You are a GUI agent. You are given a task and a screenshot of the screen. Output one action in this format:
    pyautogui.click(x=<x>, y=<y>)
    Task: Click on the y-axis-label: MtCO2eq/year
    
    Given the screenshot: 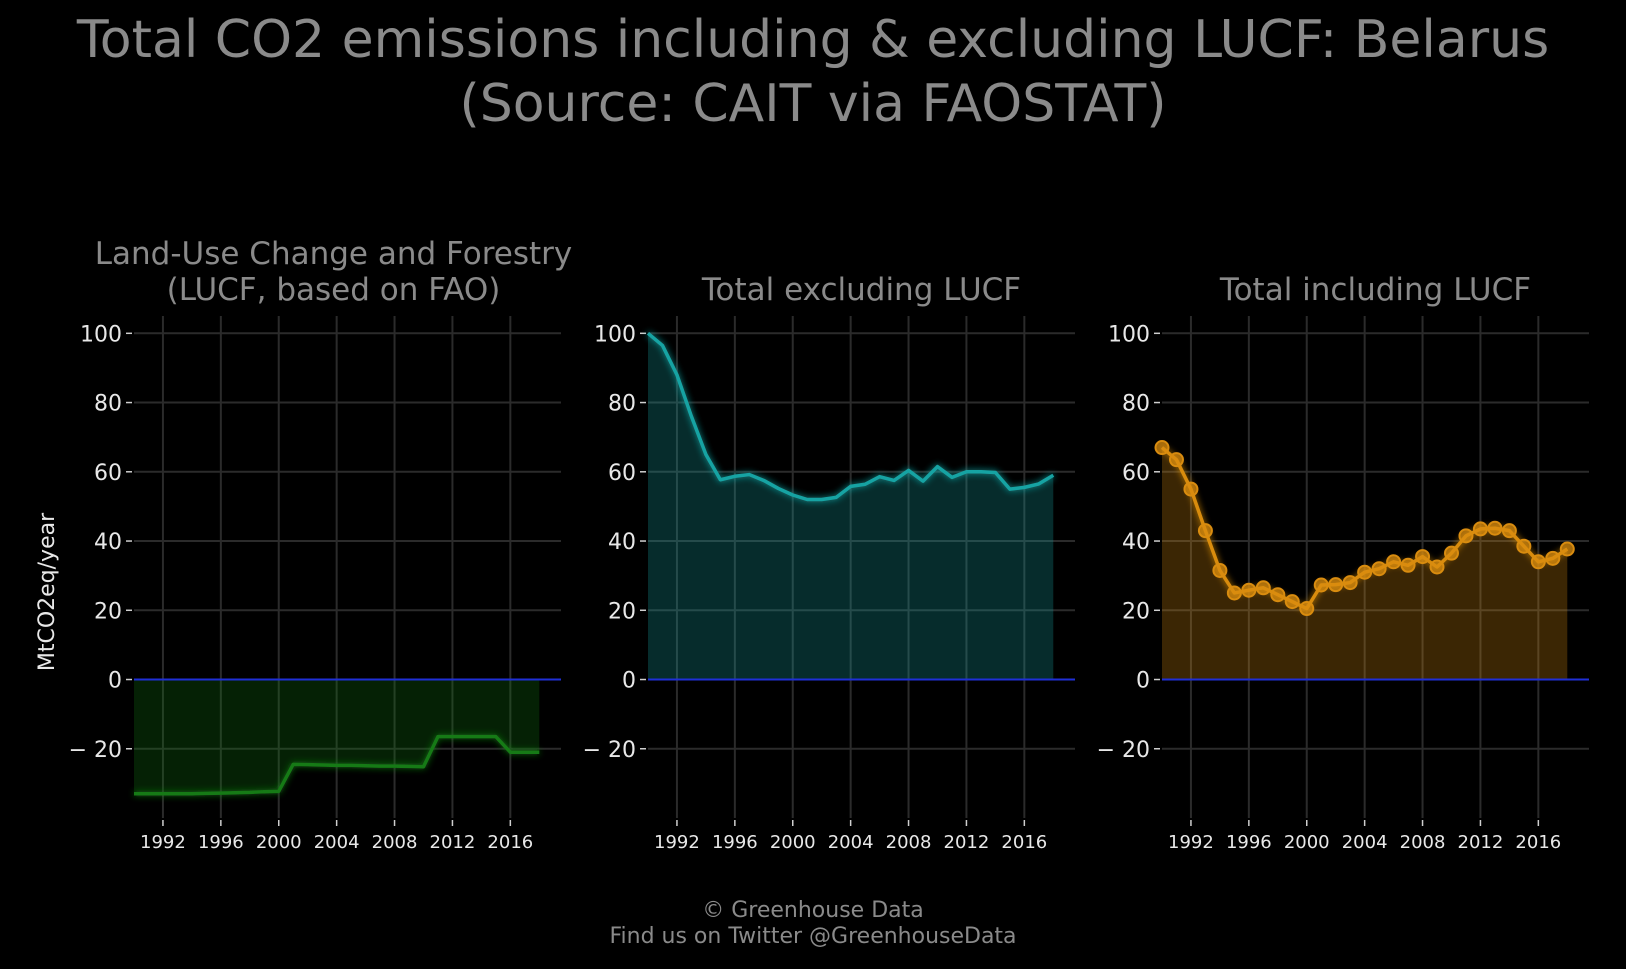 What is the action you would take?
    pyautogui.click(x=47, y=591)
    